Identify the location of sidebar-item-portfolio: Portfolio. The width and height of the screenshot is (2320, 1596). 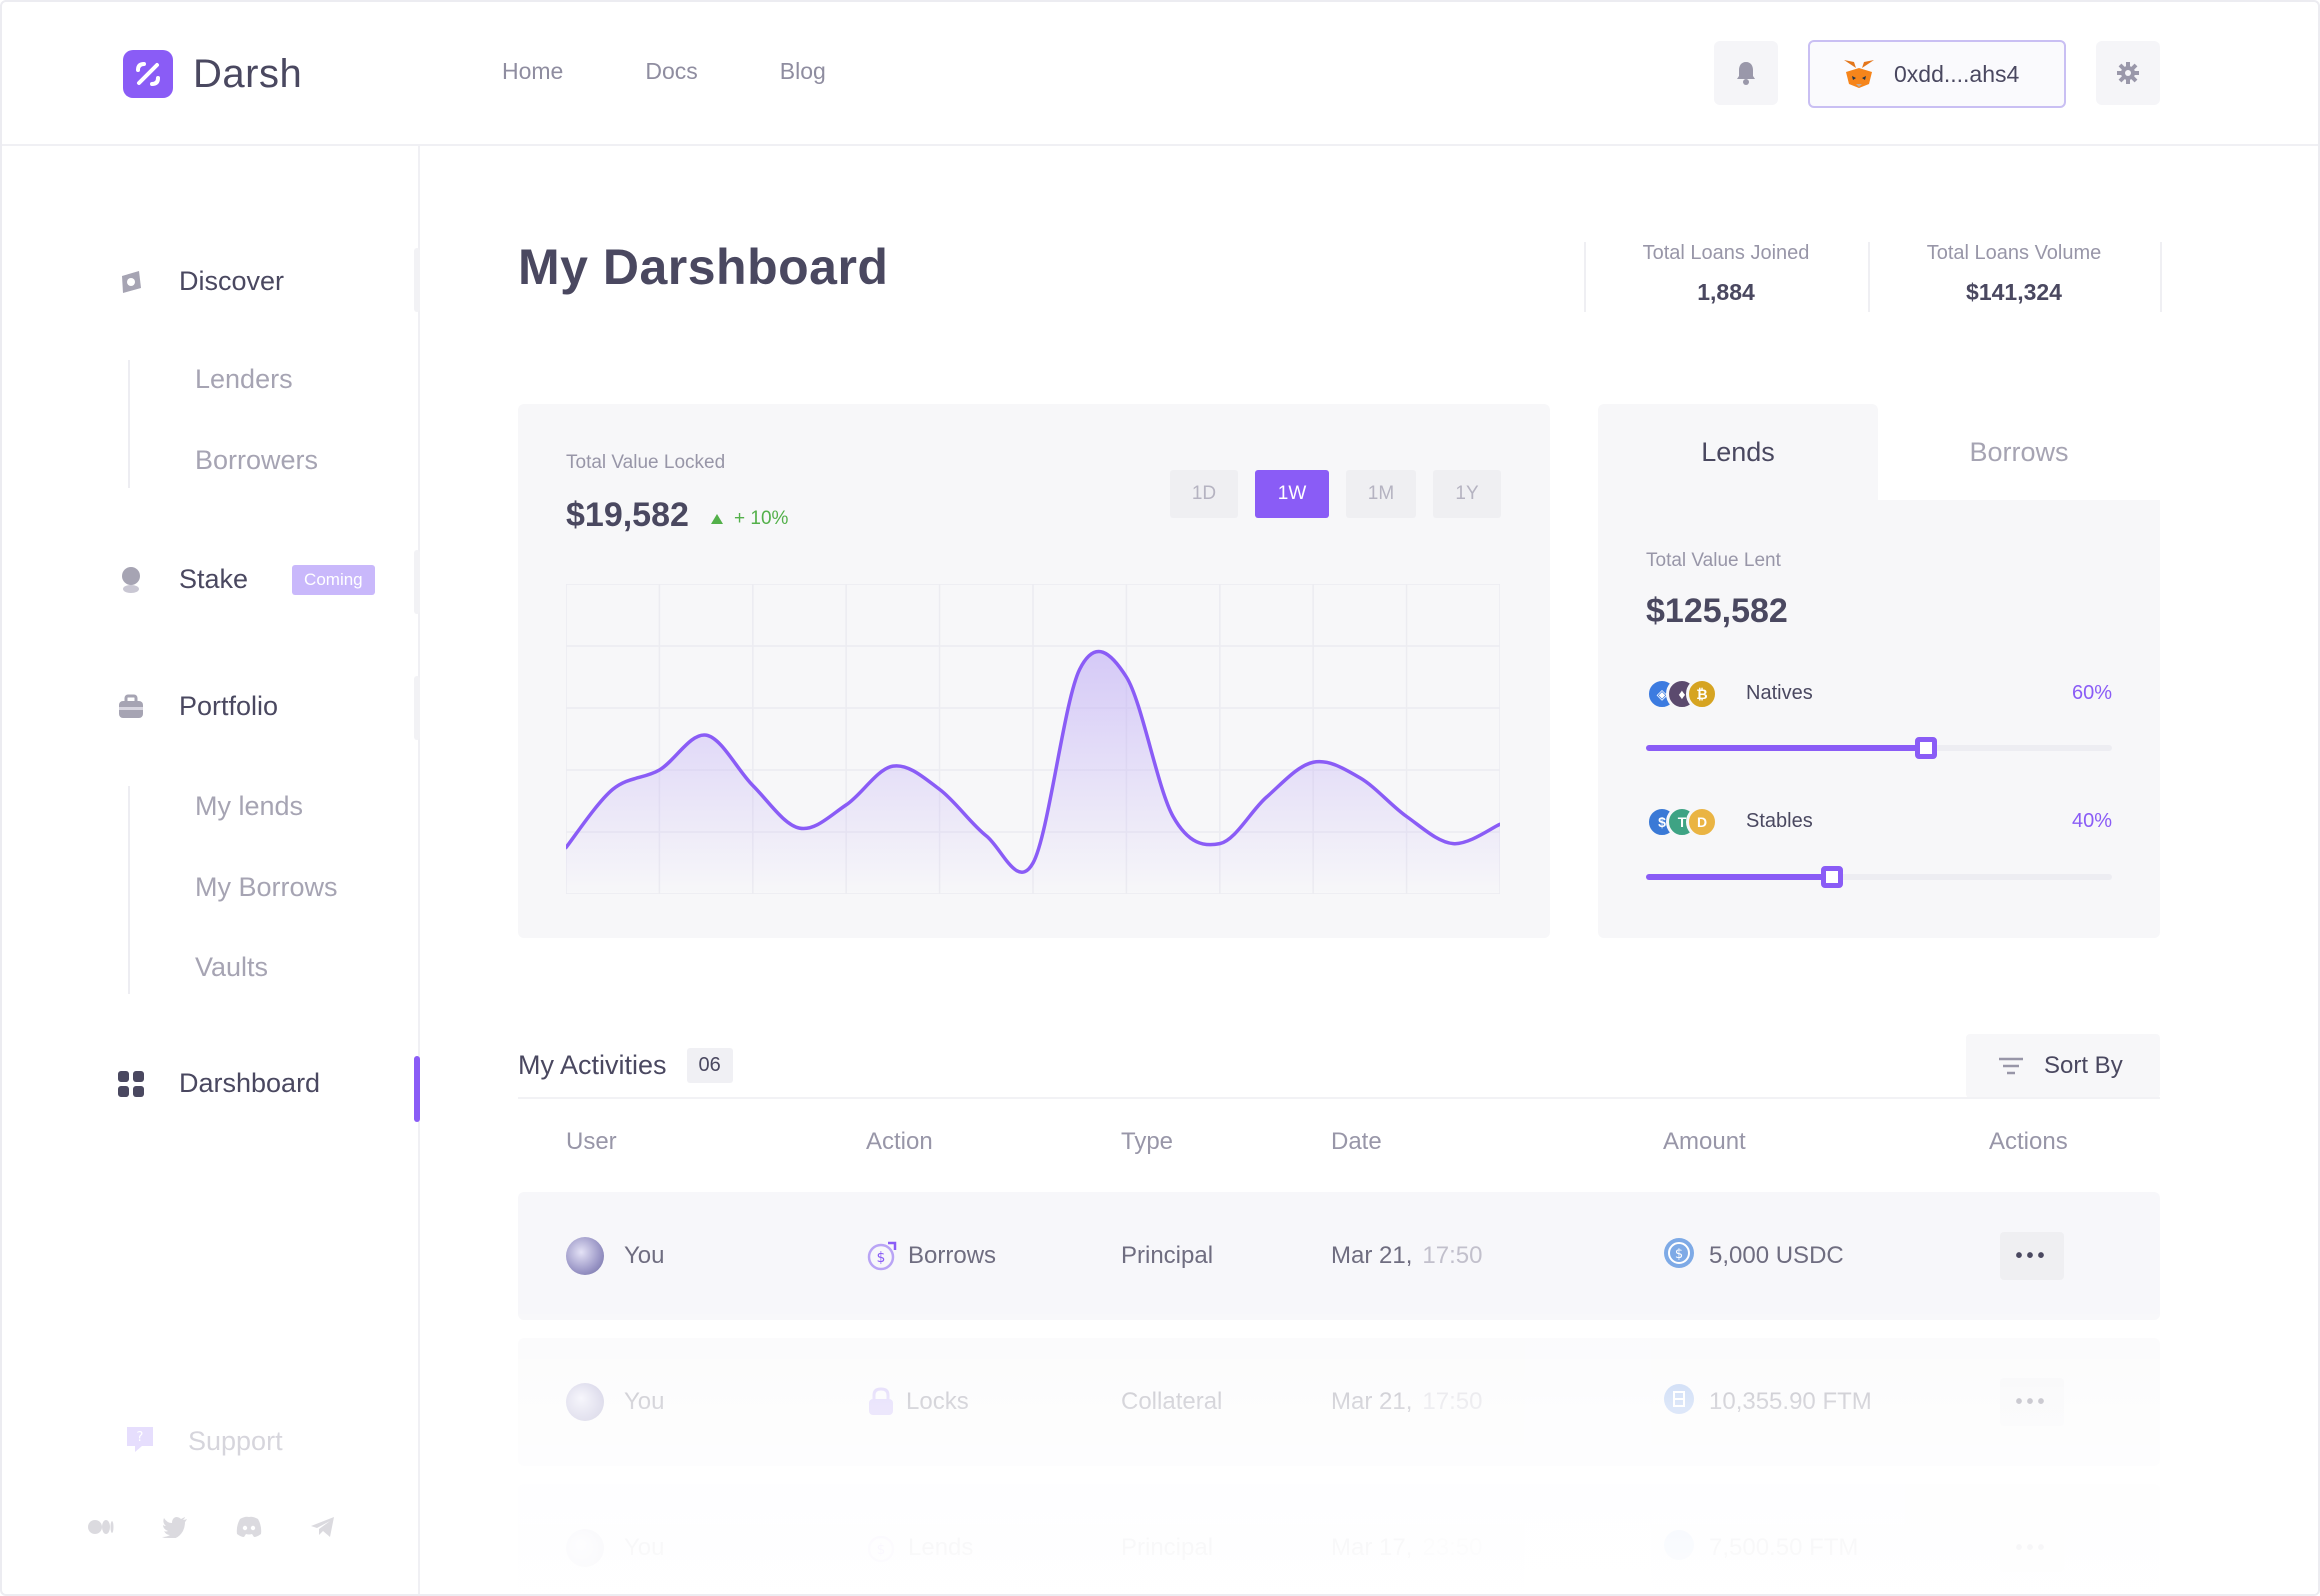
(197, 706).